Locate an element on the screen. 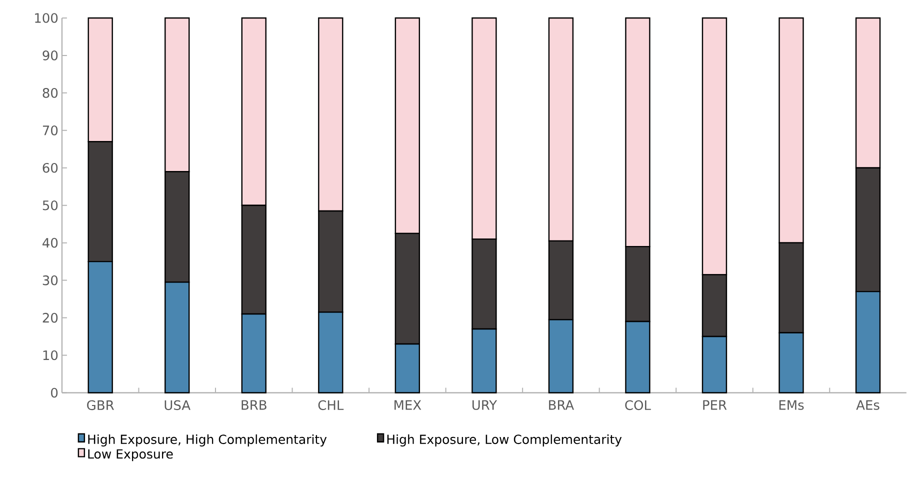 The width and height of the screenshot is (907, 497). legend-label: High Exposure, Low Complementarity is located at coordinates (504, 440).